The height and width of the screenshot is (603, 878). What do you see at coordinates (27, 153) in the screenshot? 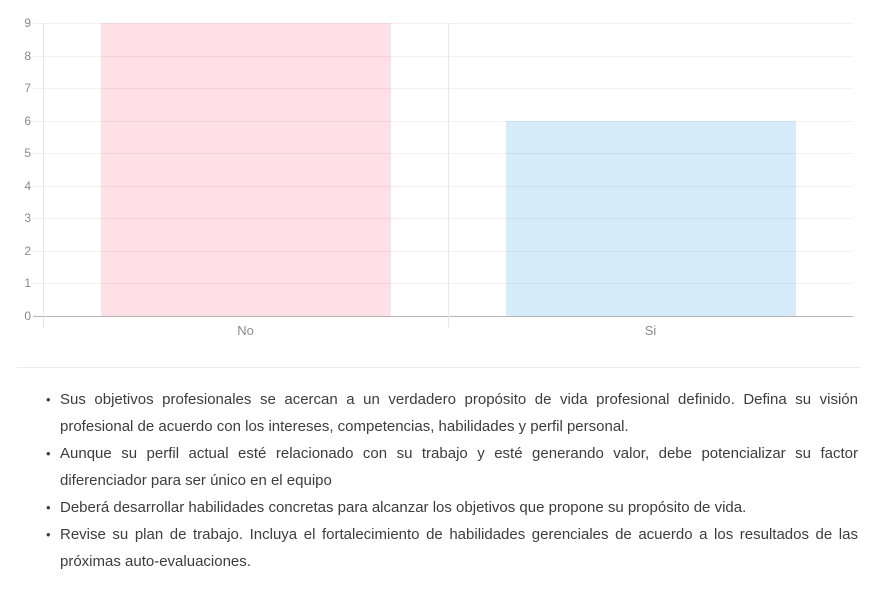
I see `y-tick-label: 5` at bounding box center [27, 153].